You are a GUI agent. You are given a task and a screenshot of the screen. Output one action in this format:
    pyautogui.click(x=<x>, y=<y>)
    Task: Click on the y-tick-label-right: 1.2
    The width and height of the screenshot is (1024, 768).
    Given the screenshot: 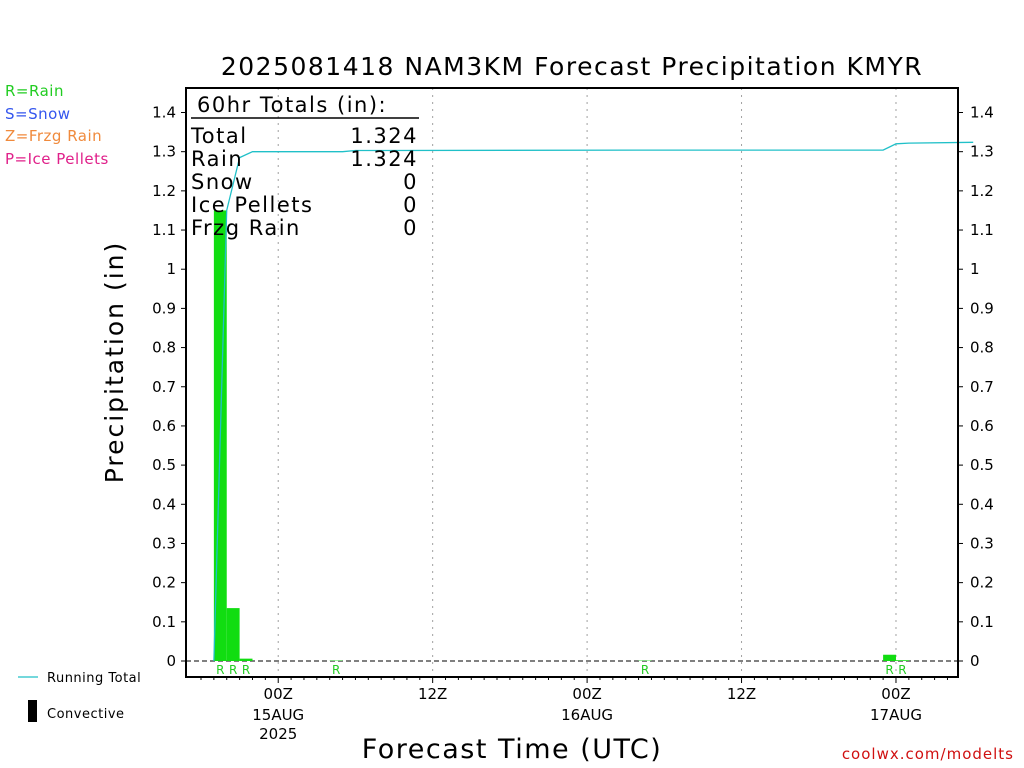 What is the action you would take?
    pyautogui.click(x=982, y=191)
    